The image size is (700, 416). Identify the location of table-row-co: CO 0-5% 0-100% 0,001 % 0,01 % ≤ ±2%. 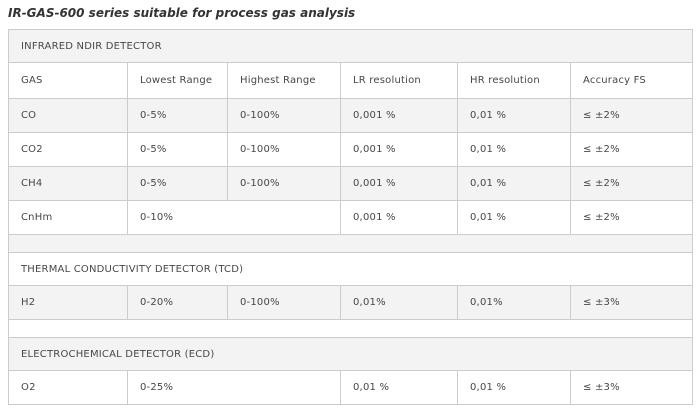
(351, 115).